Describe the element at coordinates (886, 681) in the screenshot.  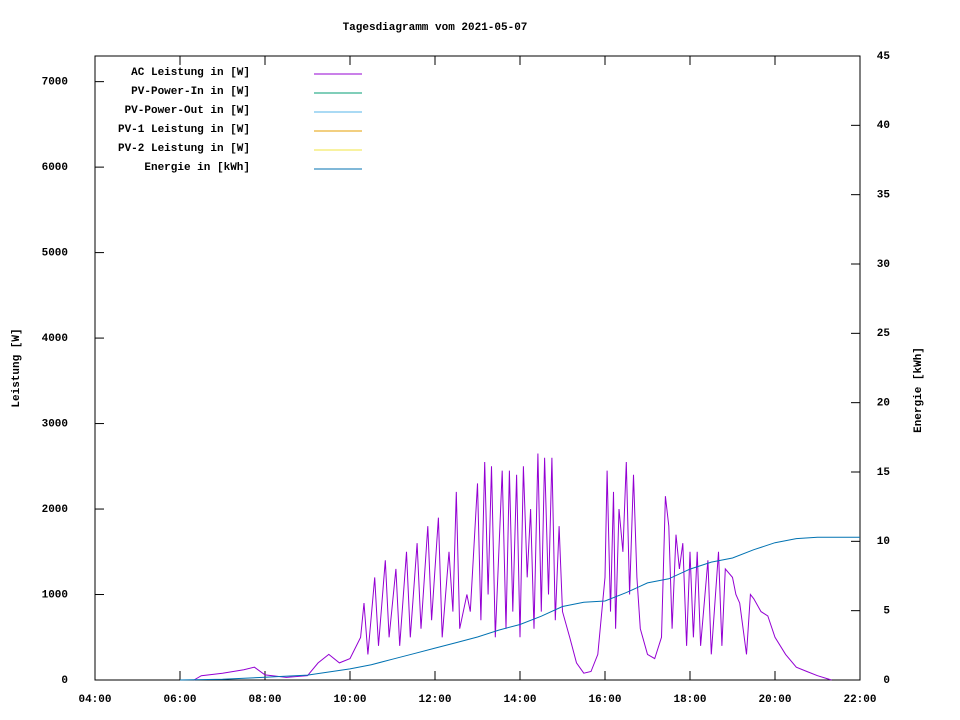
I see `y2-tick-label: 0` at that location.